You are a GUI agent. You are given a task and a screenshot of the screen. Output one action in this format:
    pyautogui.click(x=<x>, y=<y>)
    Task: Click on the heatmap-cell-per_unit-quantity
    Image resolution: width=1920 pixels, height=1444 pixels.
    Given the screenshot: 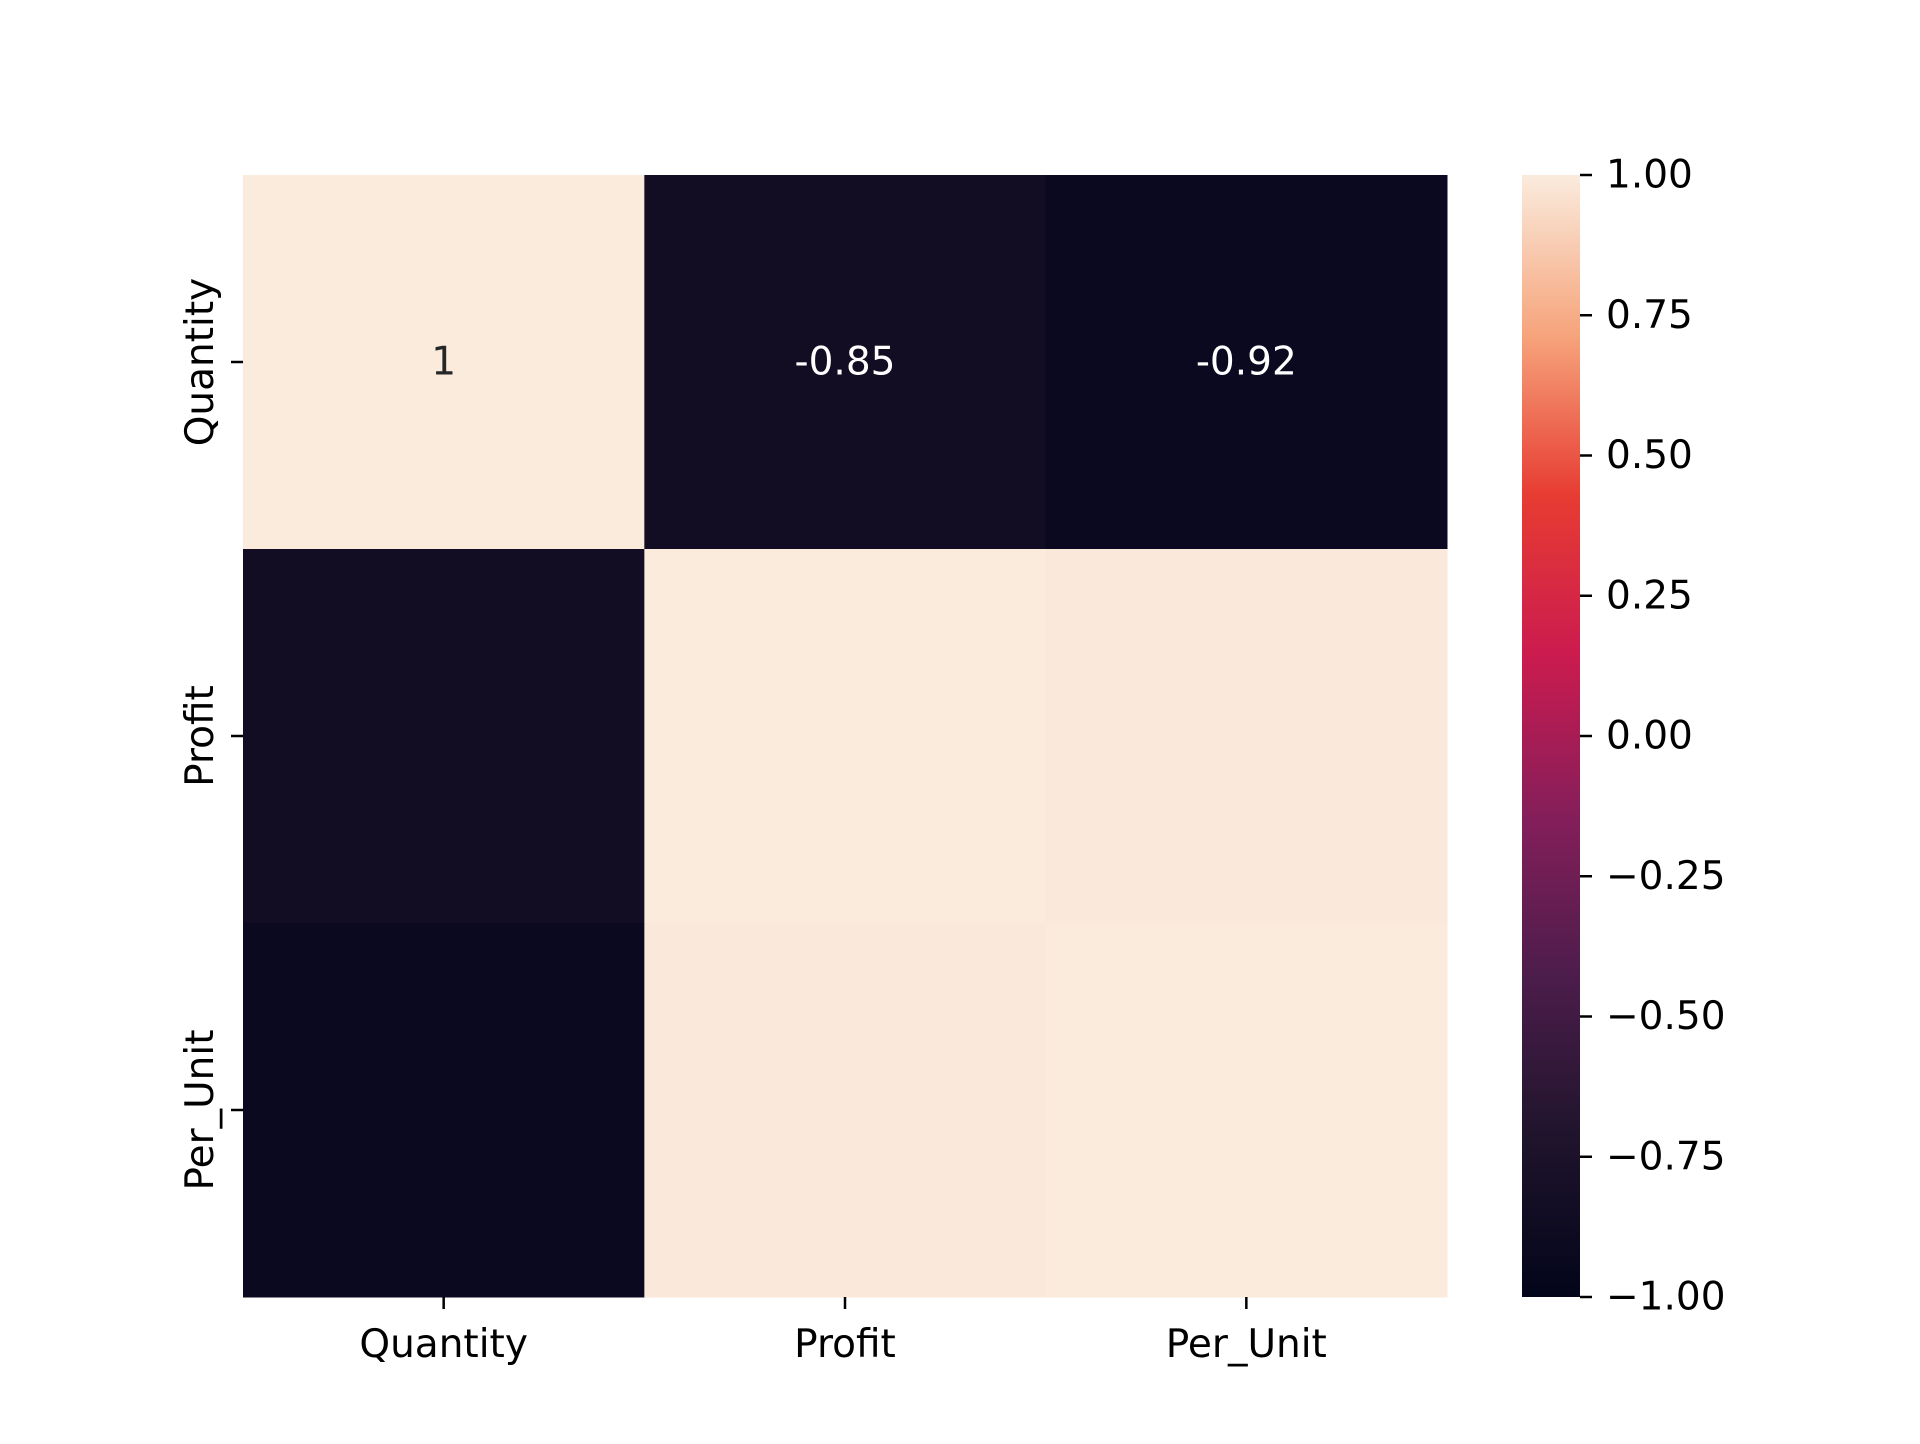 What is the action you would take?
    pyautogui.click(x=444, y=1110)
    